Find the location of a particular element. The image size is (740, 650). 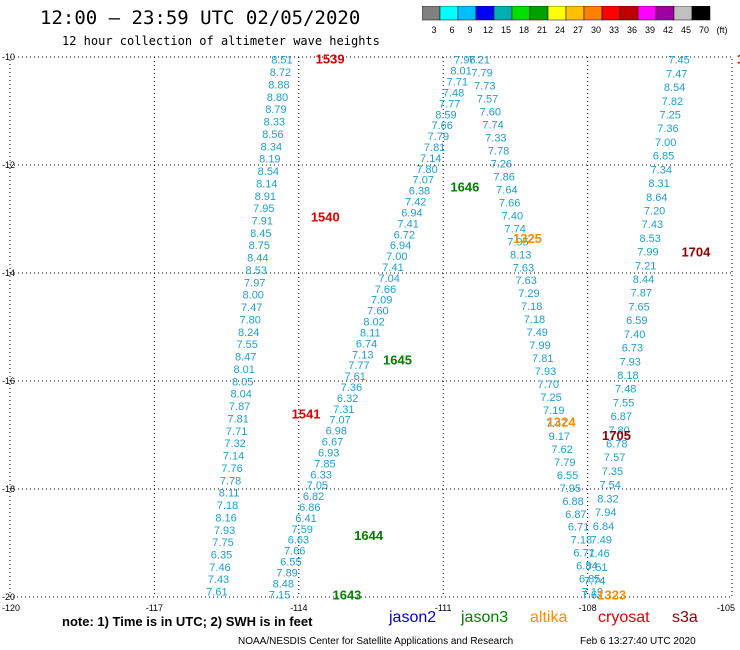

lon-tick-label: -105 is located at coordinates (726, 607).